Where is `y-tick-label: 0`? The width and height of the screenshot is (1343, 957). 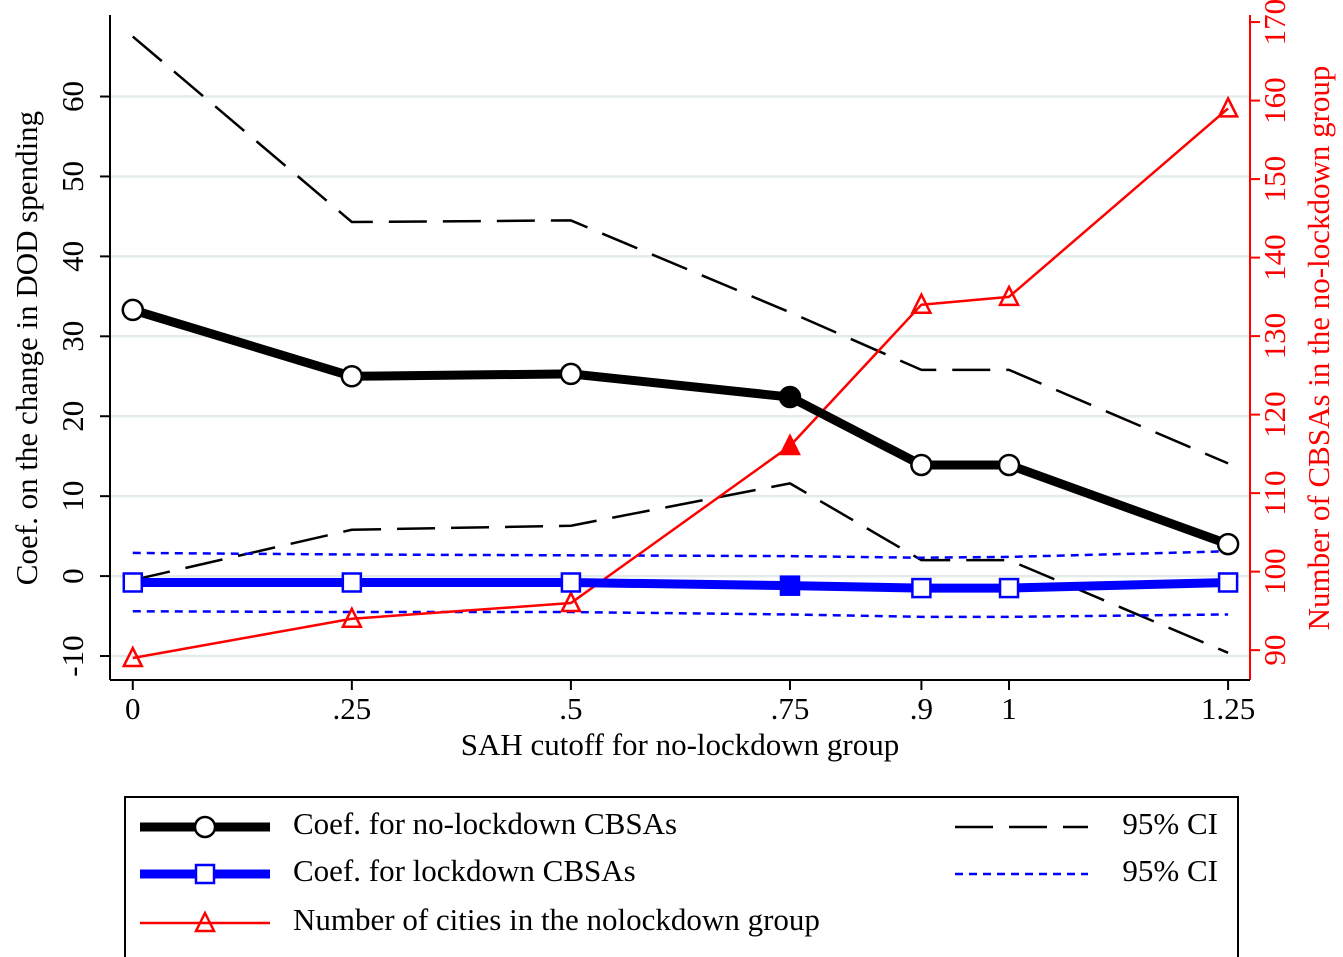
y-tick-label: 0 is located at coordinates (72, 576).